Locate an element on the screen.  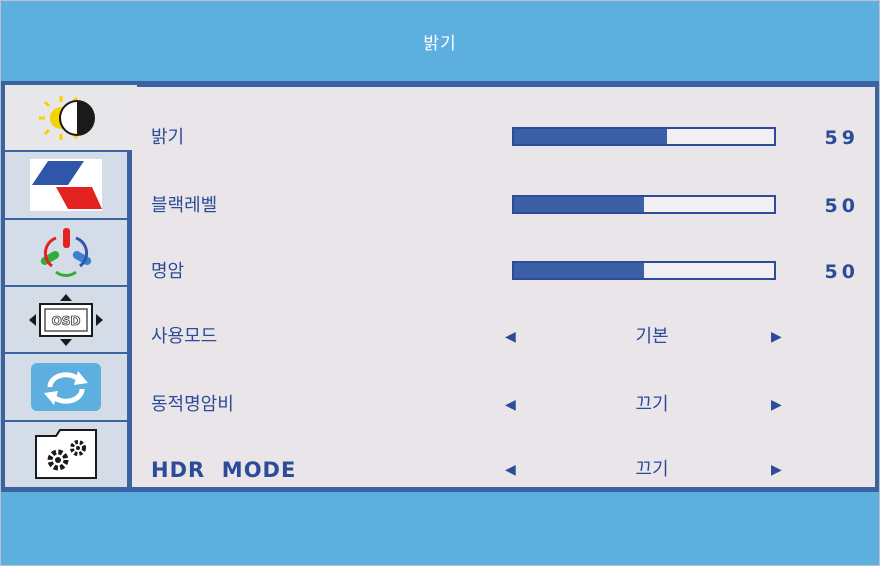
image-color-icon is located at coordinates (66, 184).